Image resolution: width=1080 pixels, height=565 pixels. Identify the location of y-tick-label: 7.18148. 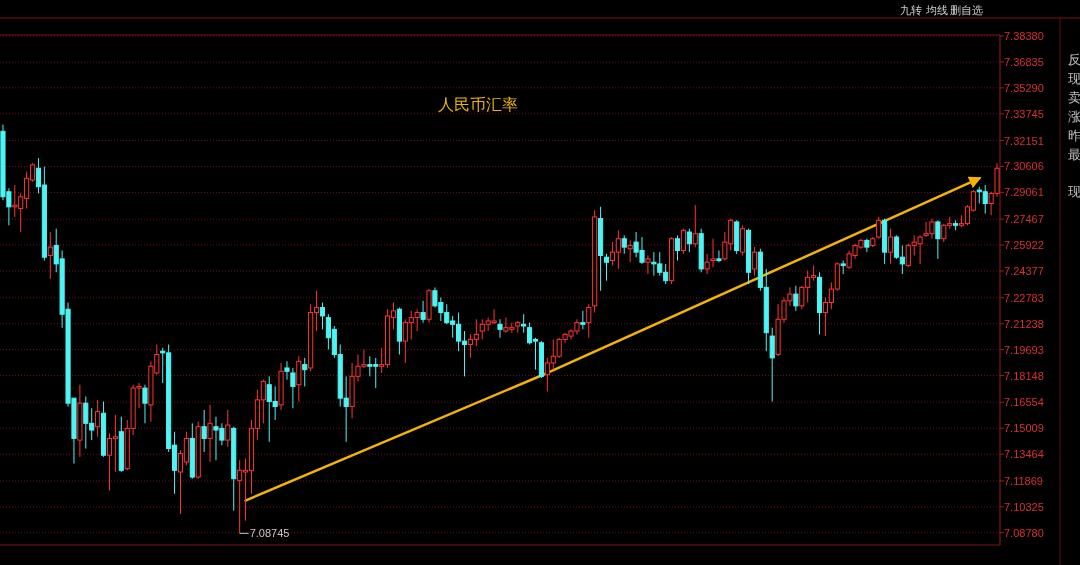
(1024, 375).